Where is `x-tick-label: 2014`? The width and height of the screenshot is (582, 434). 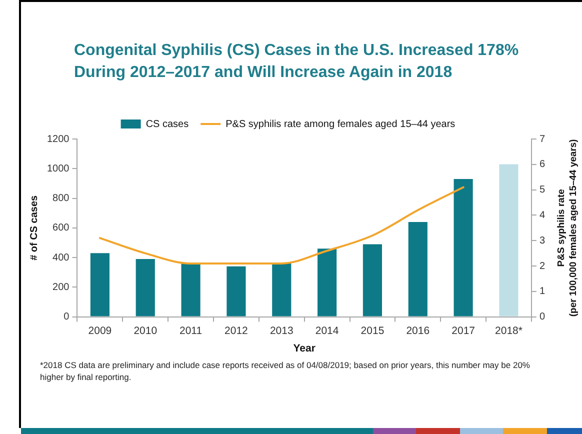
x-tick-label: 2014 is located at coordinates (327, 330).